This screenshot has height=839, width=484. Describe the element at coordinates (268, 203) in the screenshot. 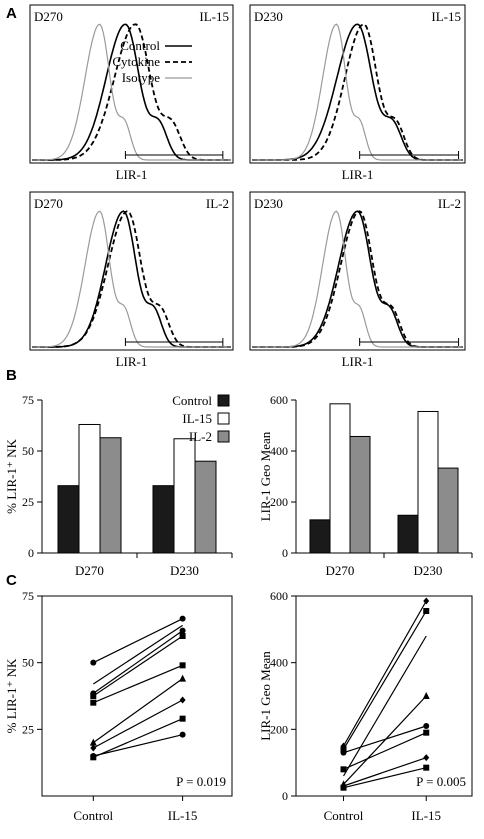

I see `histogram-4-donor-label: D230` at that location.